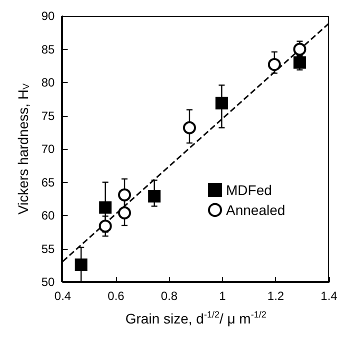  What do you see at coordinates (48, 182) in the screenshot?
I see `y-tick-label: 65` at bounding box center [48, 182].